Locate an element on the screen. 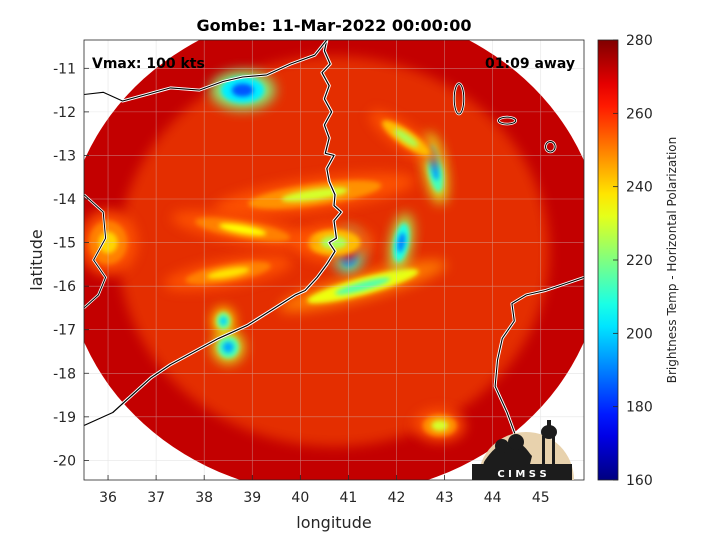  y-tick-label: -20 is located at coordinates (64, 461).